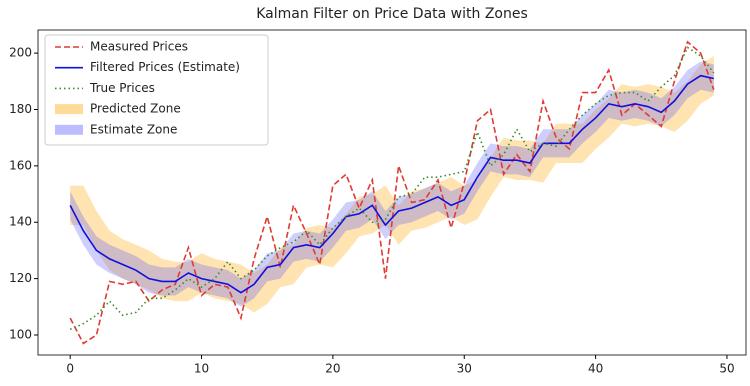  What do you see at coordinates (133, 129) in the screenshot?
I see `legend-label: Estimate Zone` at bounding box center [133, 129].